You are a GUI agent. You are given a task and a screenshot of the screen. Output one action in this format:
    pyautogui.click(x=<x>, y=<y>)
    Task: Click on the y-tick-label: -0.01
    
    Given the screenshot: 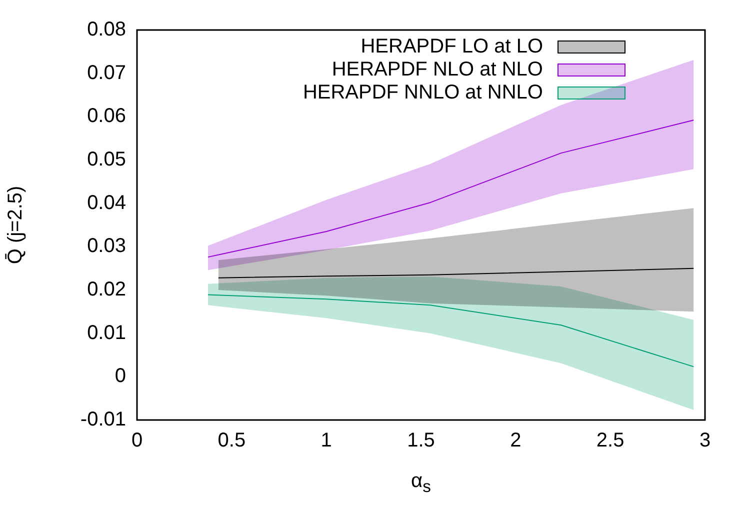 What is the action you would take?
    pyautogui.click(x=103, y=419)
    